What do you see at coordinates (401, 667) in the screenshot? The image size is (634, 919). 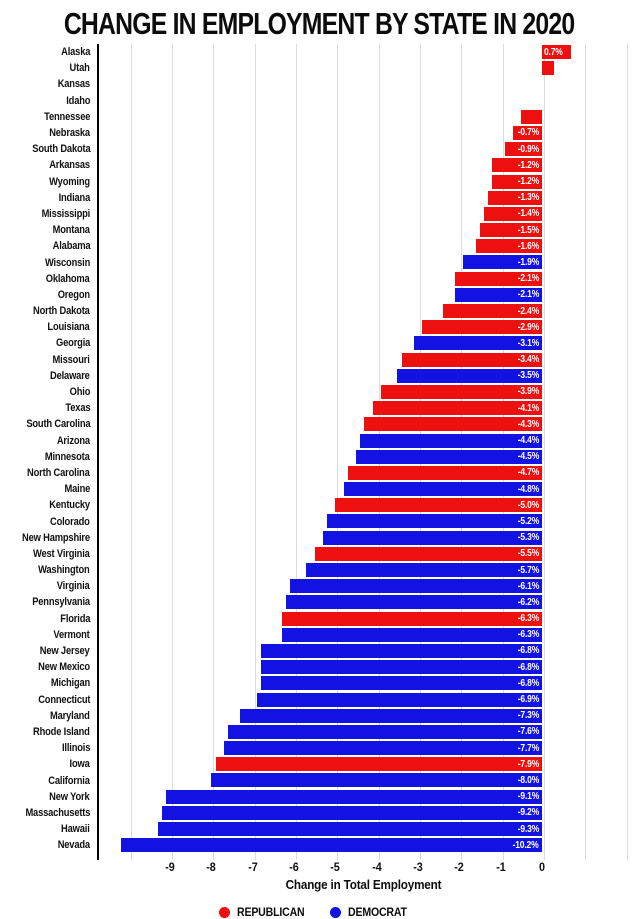 I see `state-bar: -6.8%` at bounding box center [401, 667].